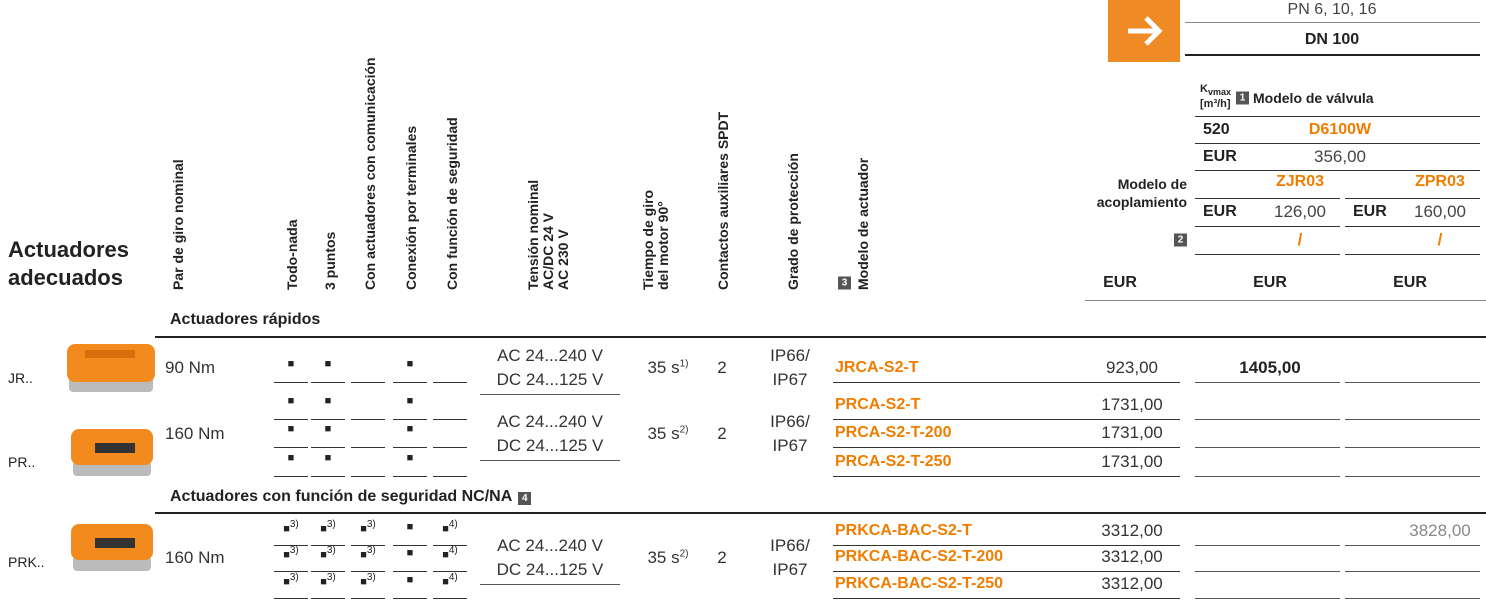 This screenshot has width=1486, height=608. Describe the element at coordinates (844, 283) in the screenshot. I see `badge: 3` at that location.